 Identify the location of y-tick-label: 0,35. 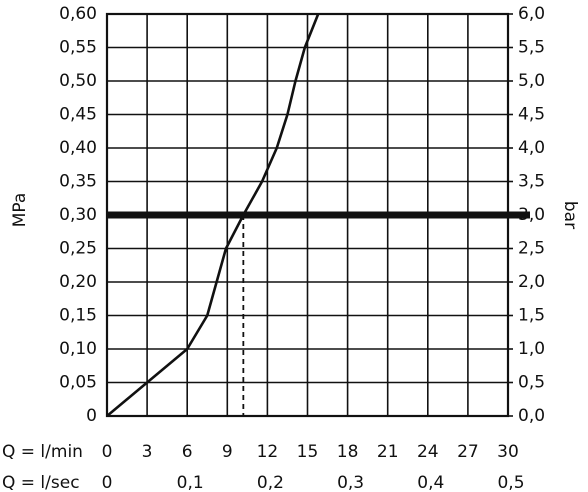
(78, 182).